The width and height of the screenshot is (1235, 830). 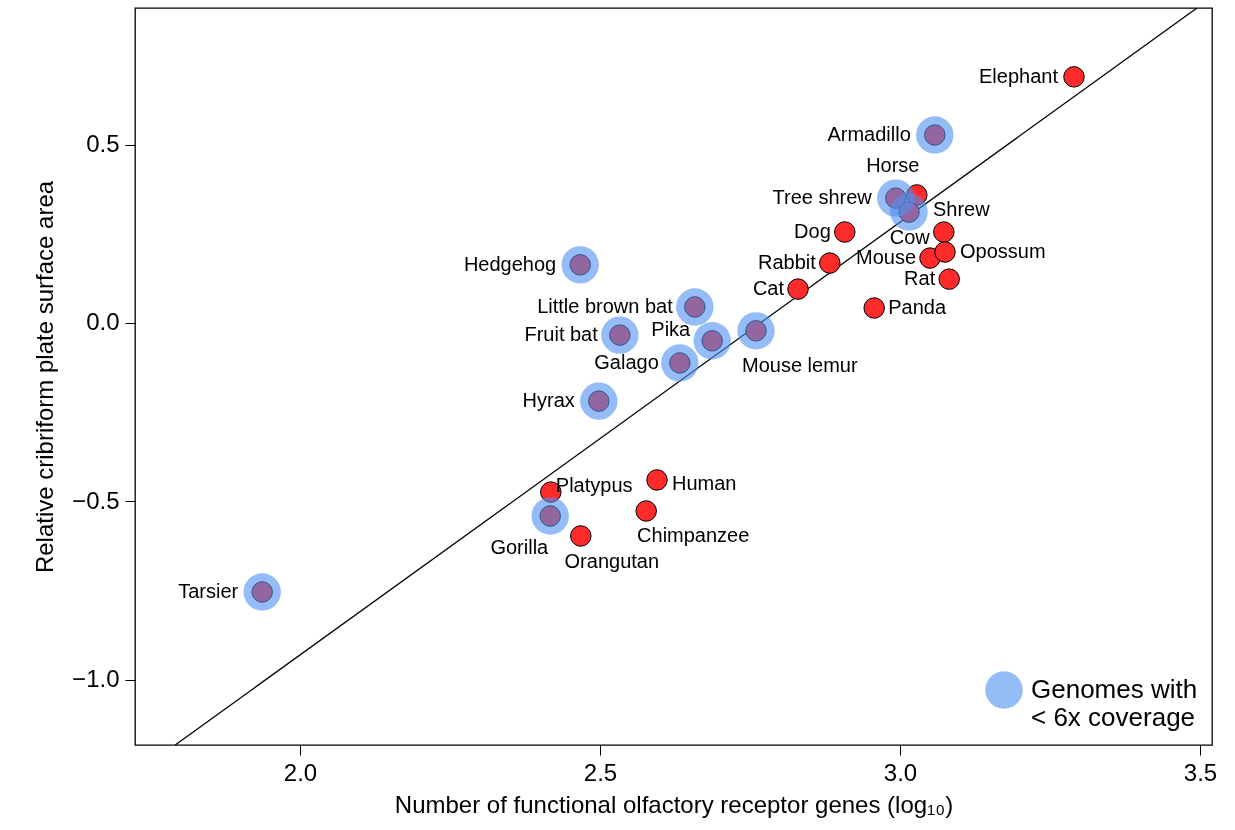 I want to click on annotation: Cow, so click(x=910, y=237).